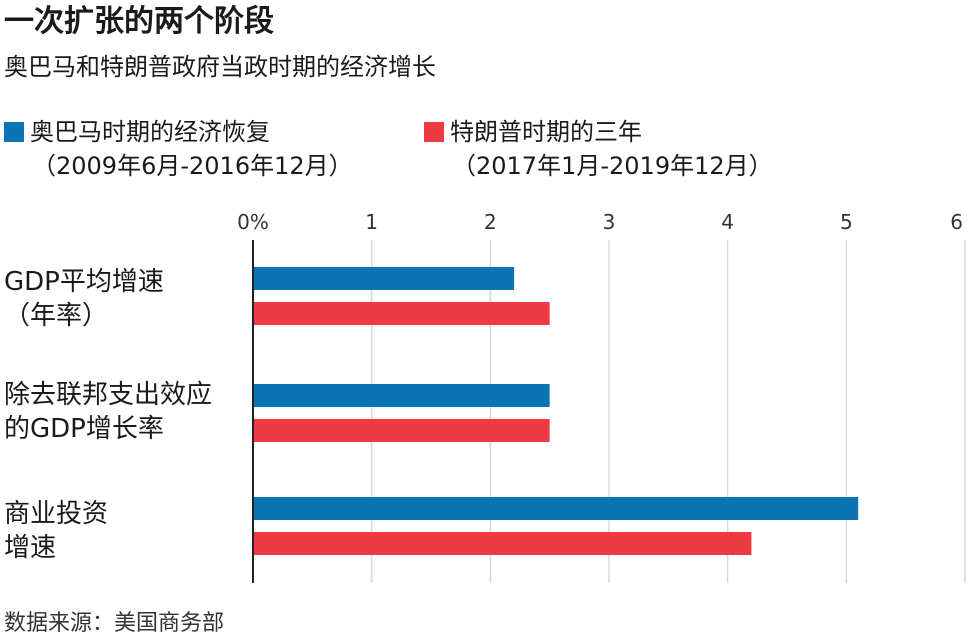 This screenshot has width=968, height=644. I want to click on category-label-gdp-ex-federal-line2: 的GDP增长率, so click(84, 429).